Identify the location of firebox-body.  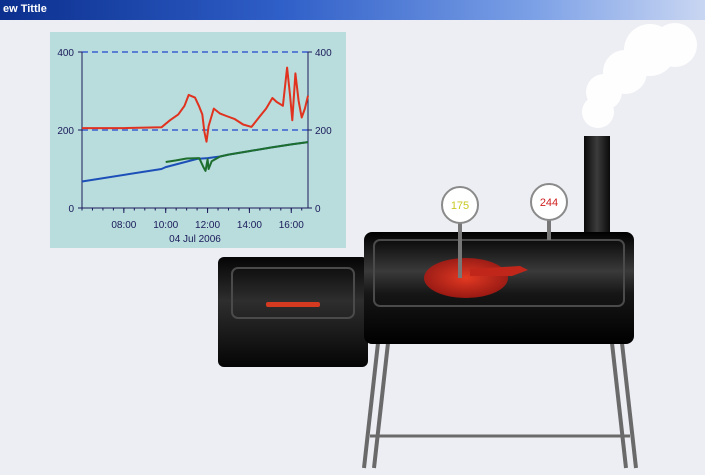
(293, 312).